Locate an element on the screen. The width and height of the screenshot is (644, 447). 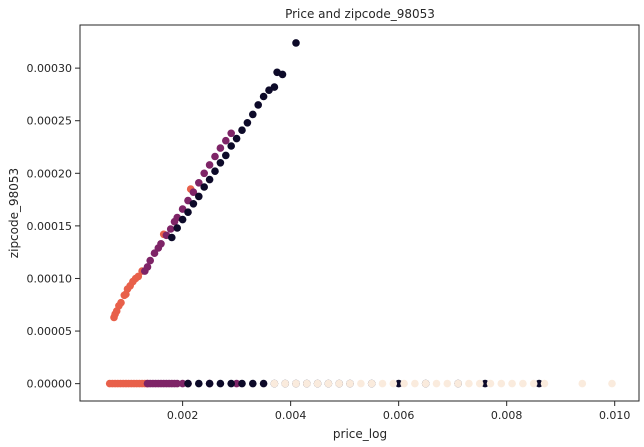
y-tick-label: 0.00025 is located at coordinates (50, 121).